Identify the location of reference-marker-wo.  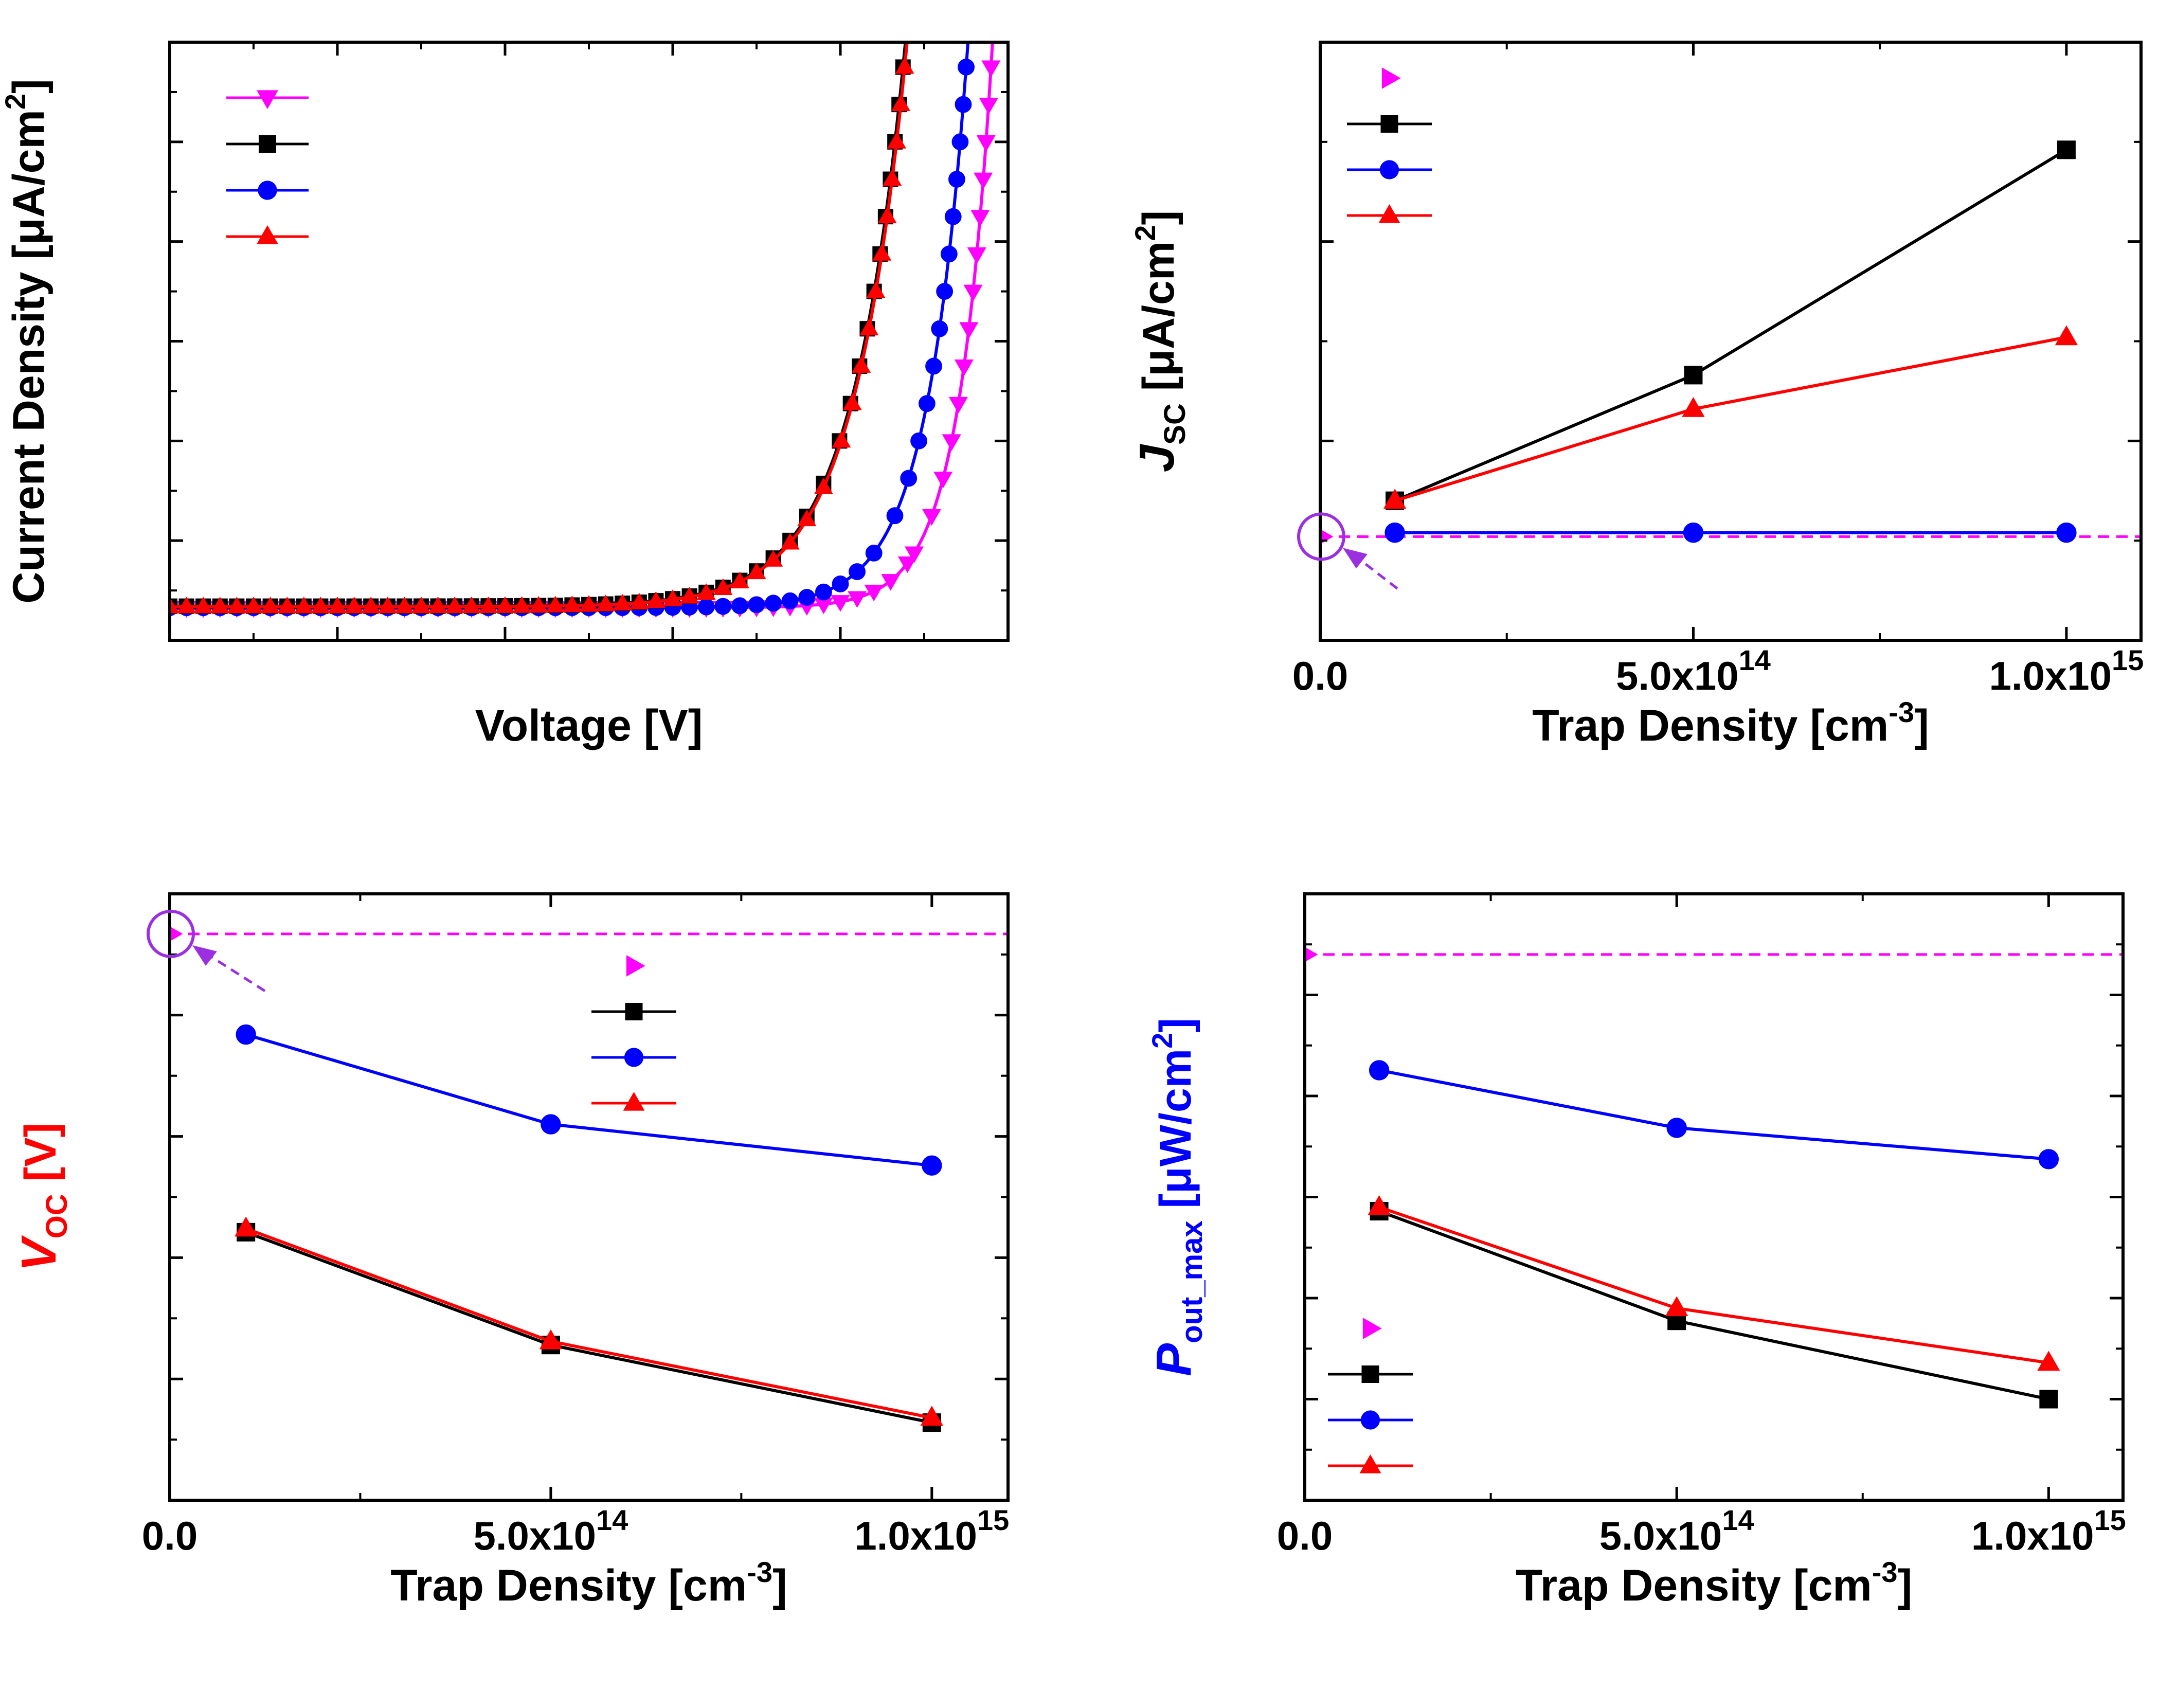
(1312, 954).